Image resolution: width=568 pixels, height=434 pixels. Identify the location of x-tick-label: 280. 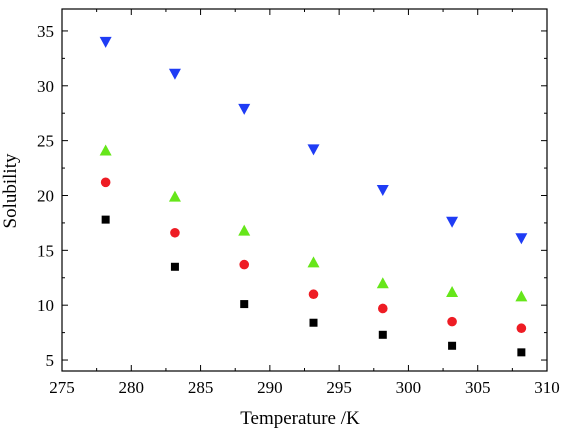
(132, 387).